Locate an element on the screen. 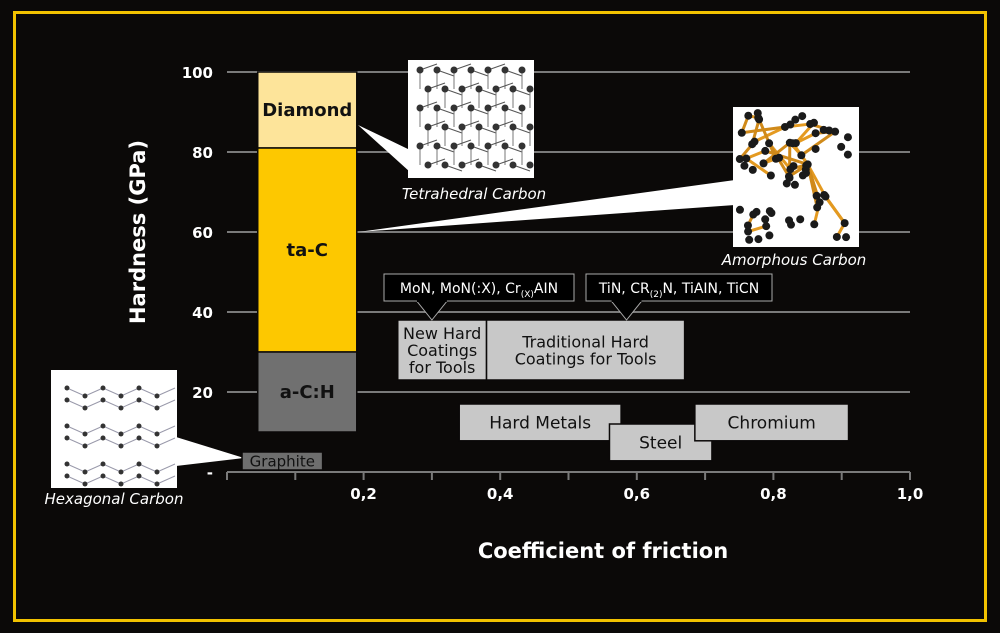 This screenshot has width=1000, height=633. graphite-layers-icon: Hexagonal Carbon is located at coordinates (114, 439).